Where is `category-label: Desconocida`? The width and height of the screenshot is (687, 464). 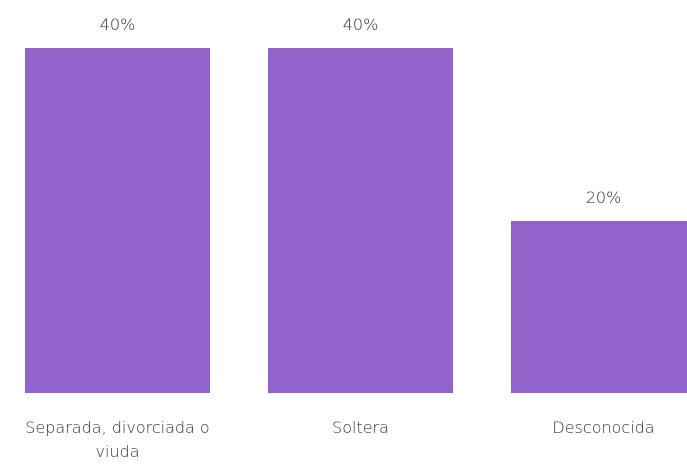
category-label: Desconocida is located at coordinates (603, 427).